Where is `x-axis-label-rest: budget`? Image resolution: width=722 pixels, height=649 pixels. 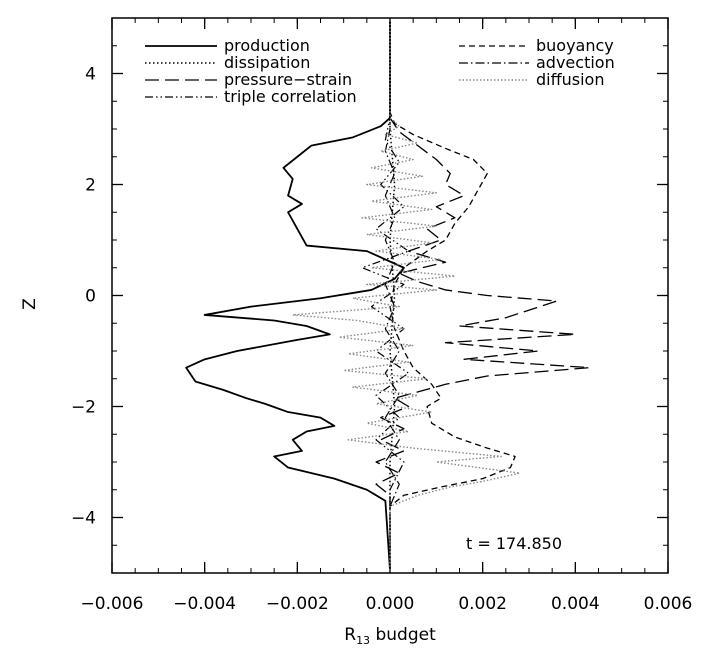
x-axis-label-rest: budget is located at coordinates (403, 635).